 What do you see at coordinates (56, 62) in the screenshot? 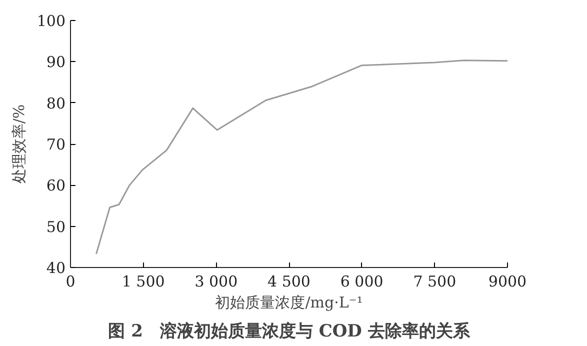
I see `y-tick-label: 90` at bounding box center [56, 62].